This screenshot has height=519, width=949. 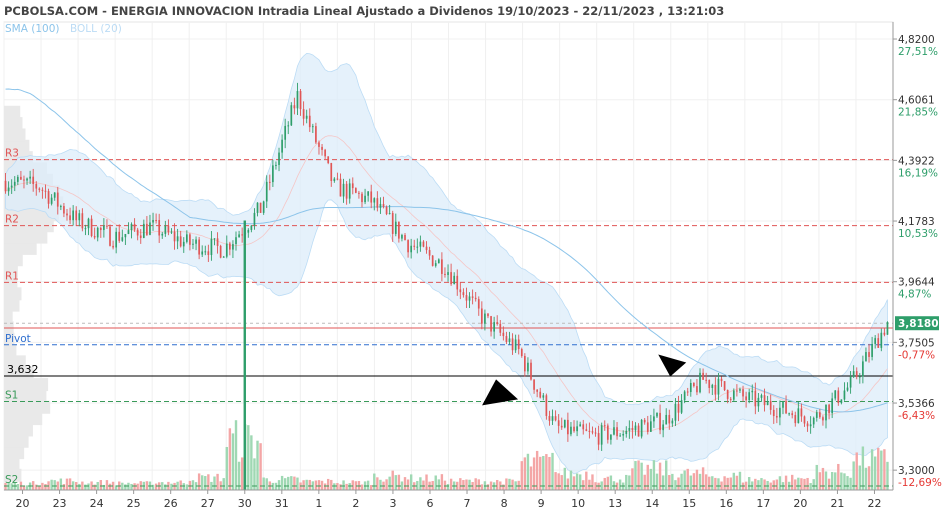 I want to click on percent-tick-label: -0,77%, so click(x=916, y=355).